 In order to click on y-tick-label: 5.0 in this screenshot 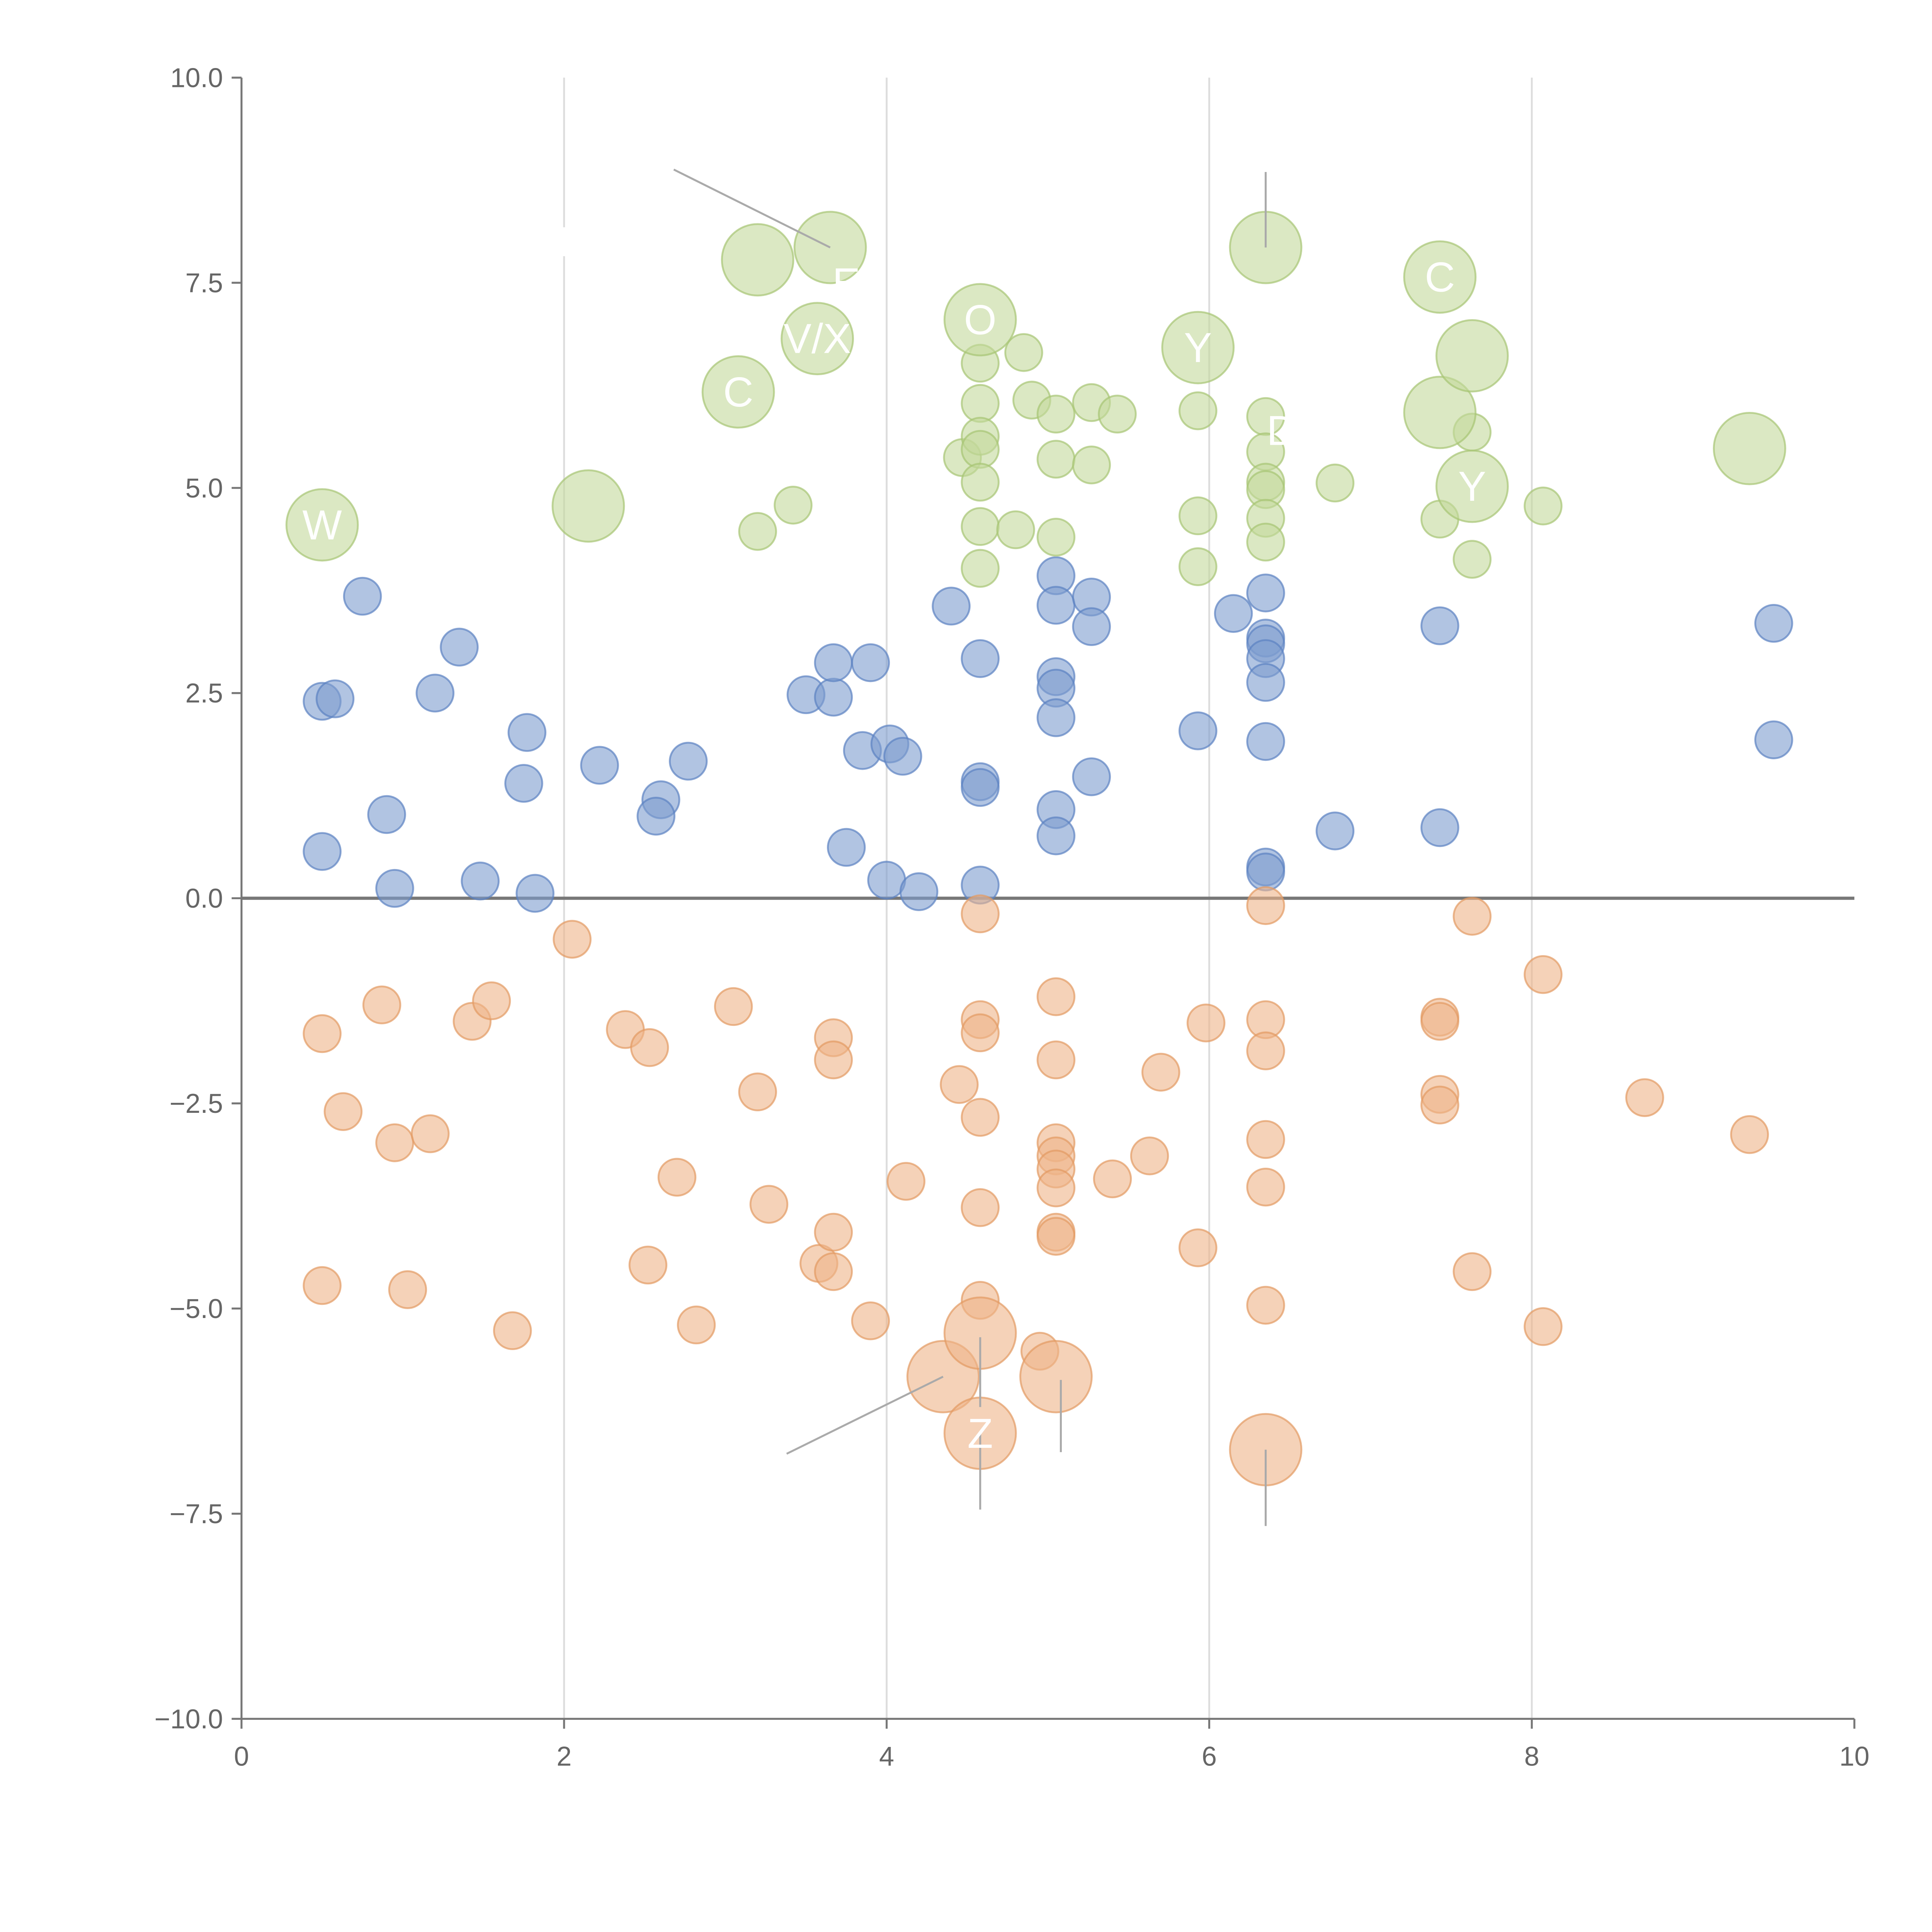, I will do `click(204, 488)`.